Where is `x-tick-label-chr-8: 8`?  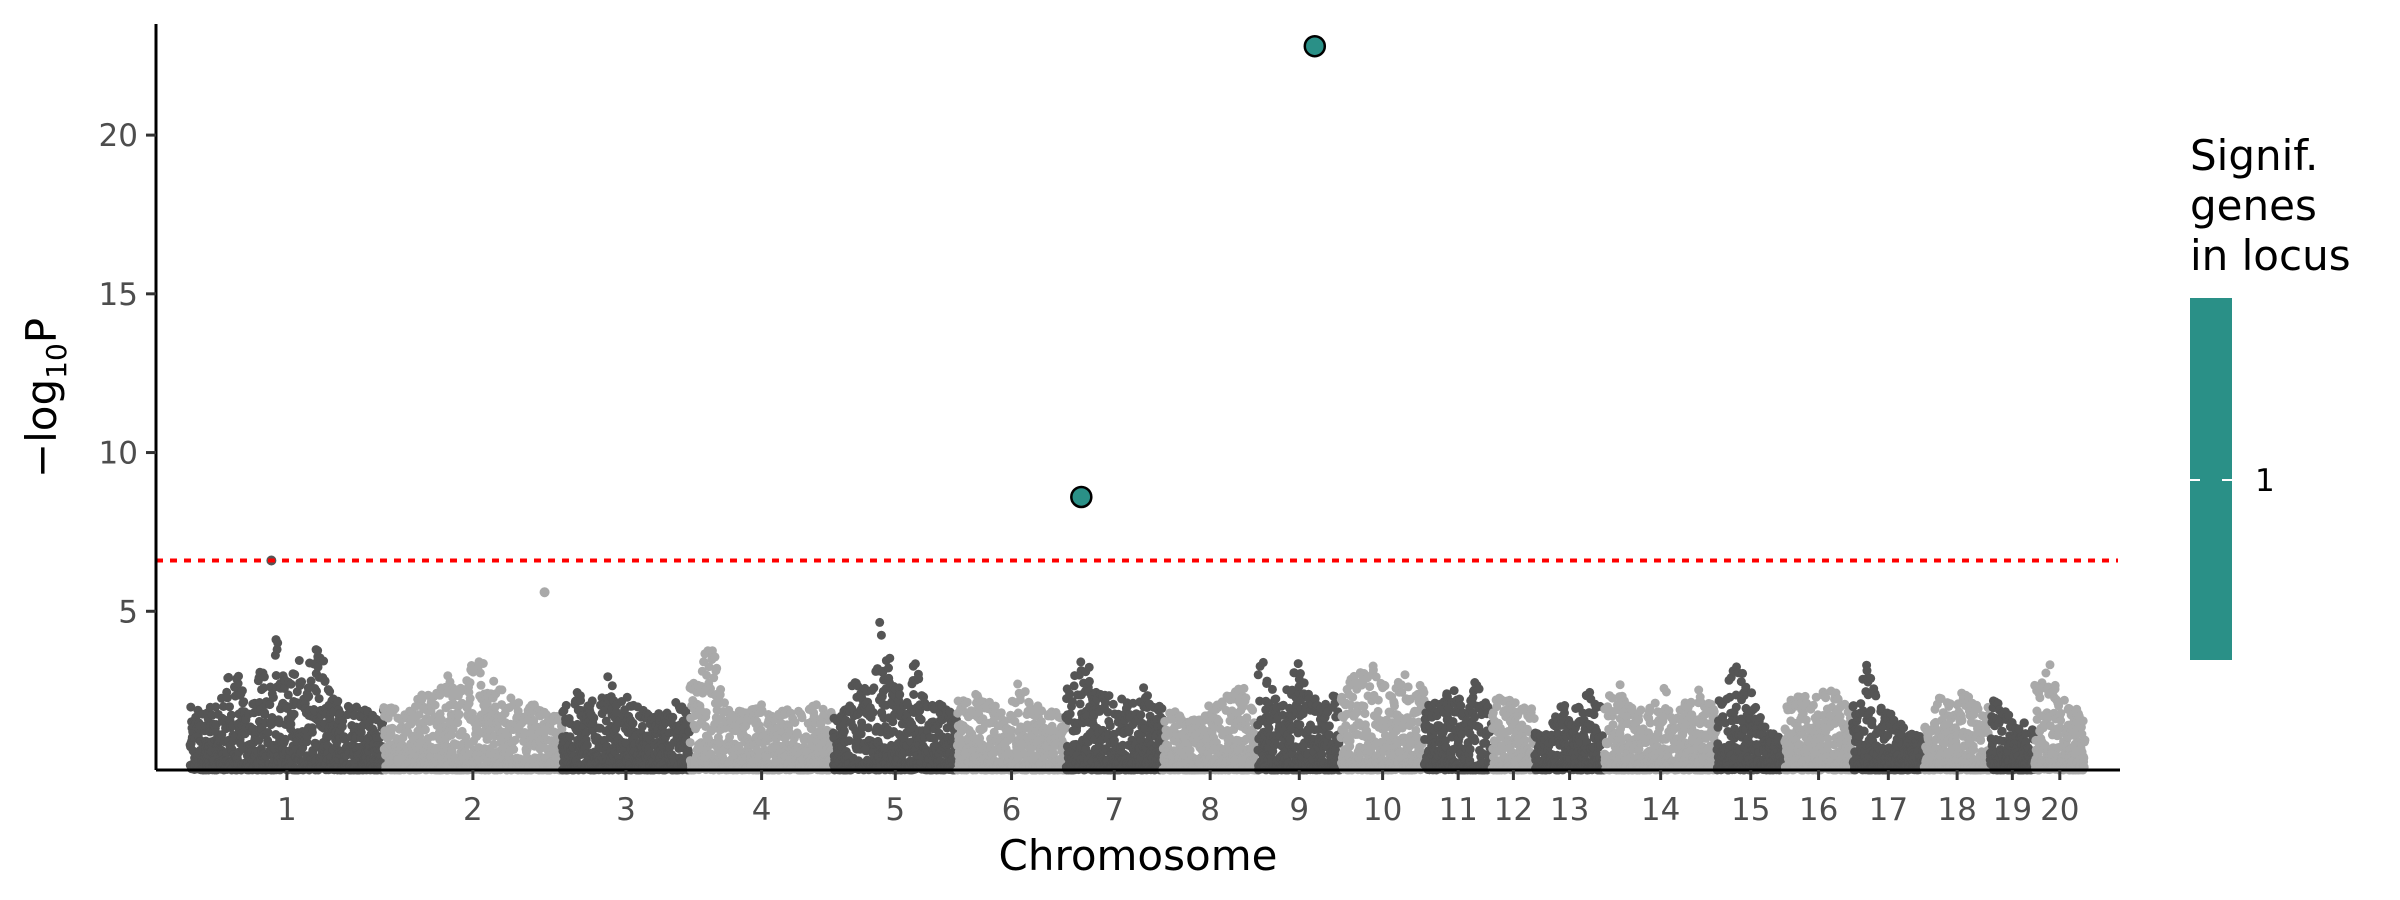
x-tick-label-chr-8: 8 is located at coordinates (1210, 810).